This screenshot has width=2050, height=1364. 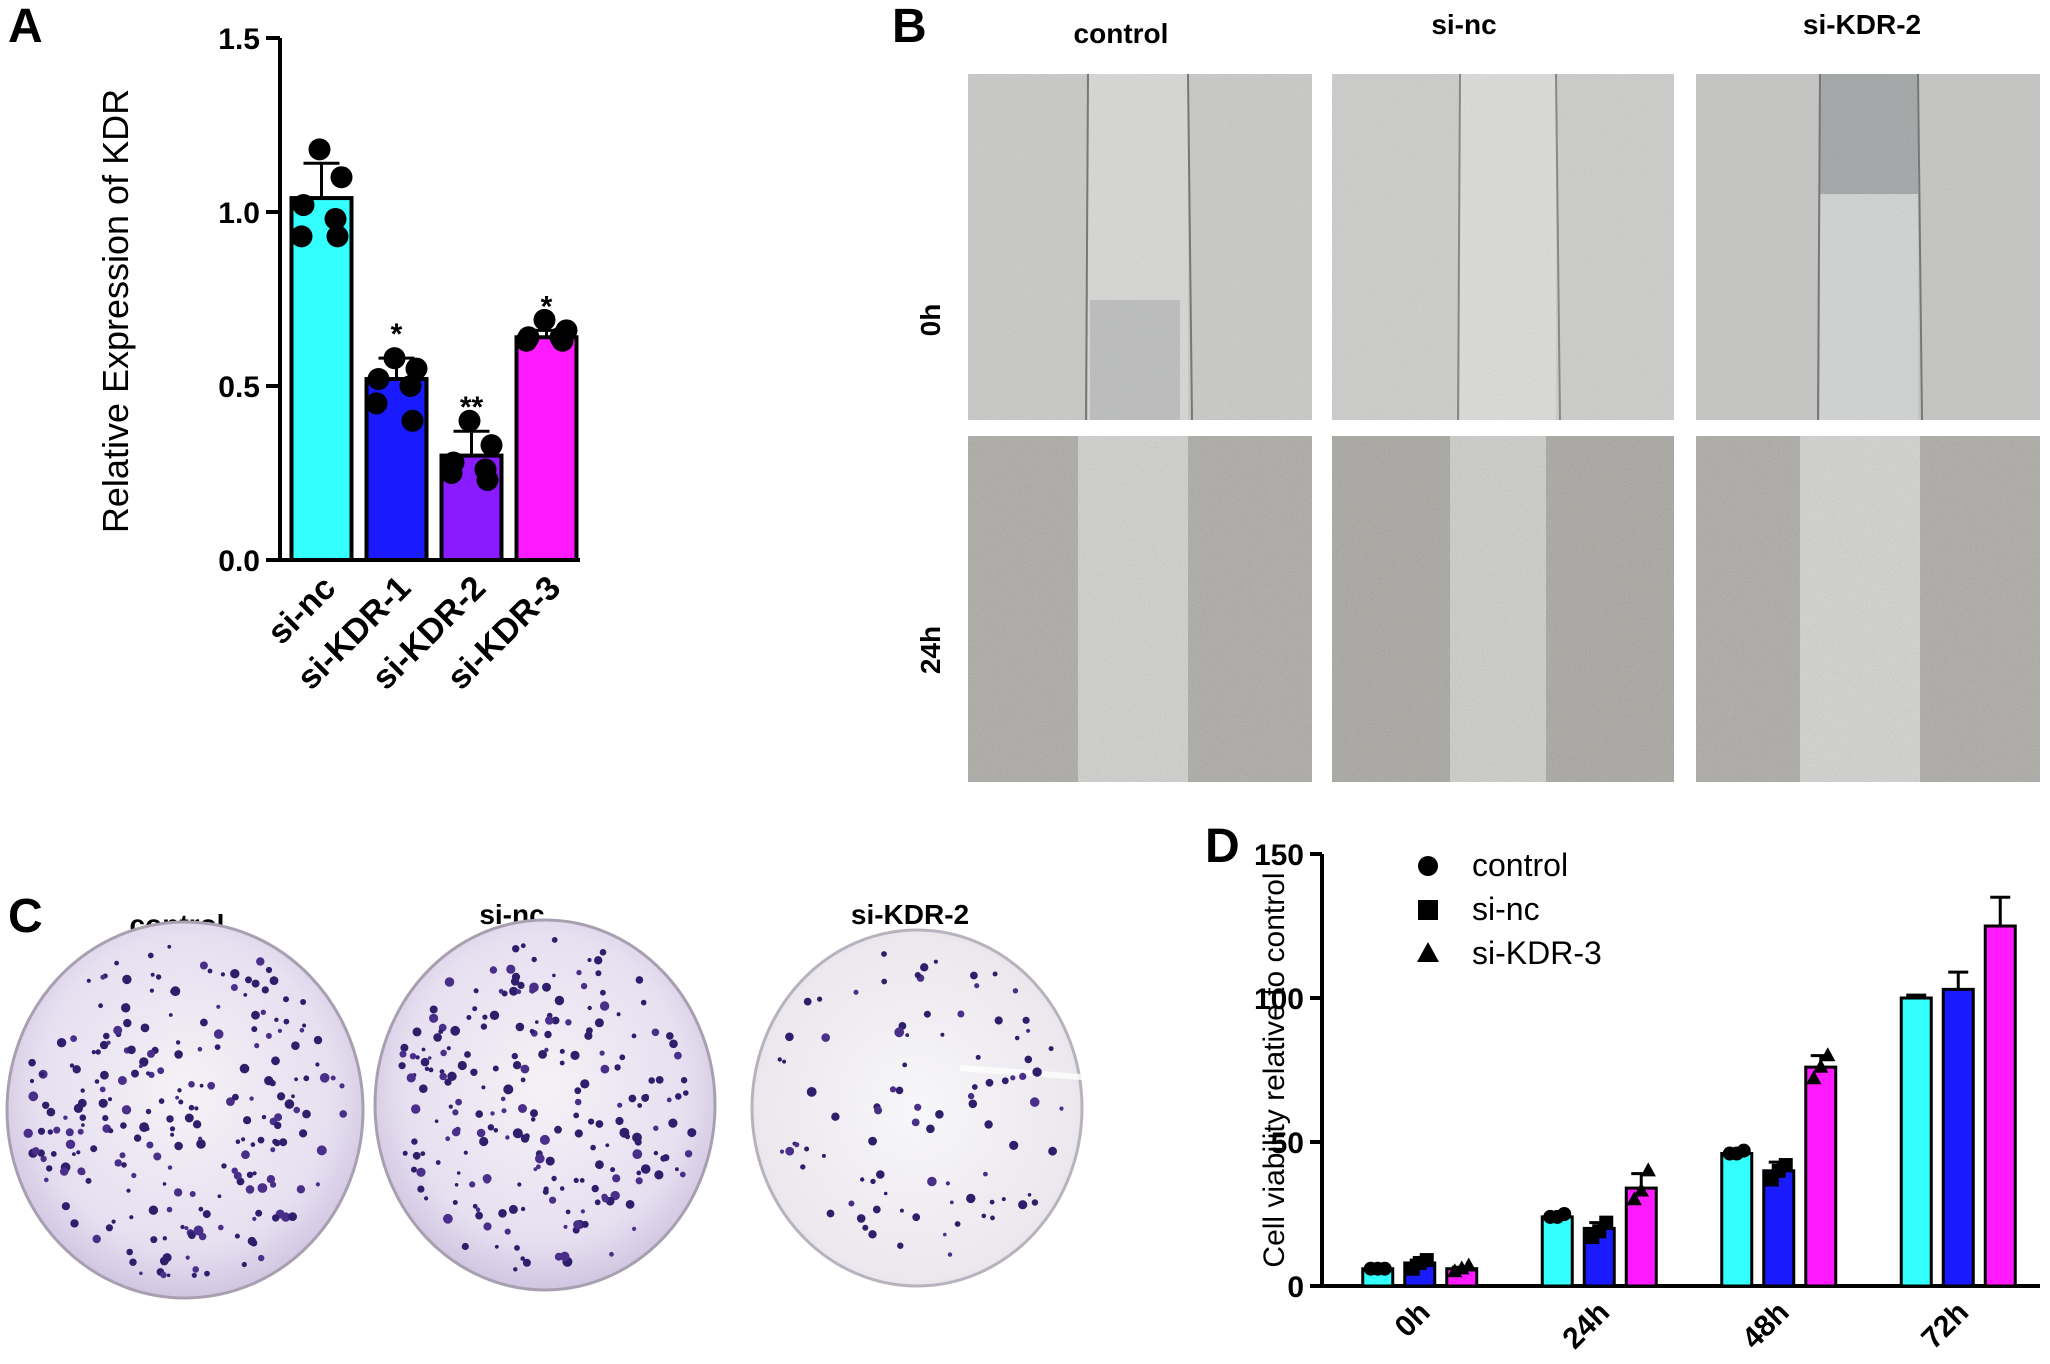 I want to click on chart-d-legend-marker, so click(x=1428, y=952).